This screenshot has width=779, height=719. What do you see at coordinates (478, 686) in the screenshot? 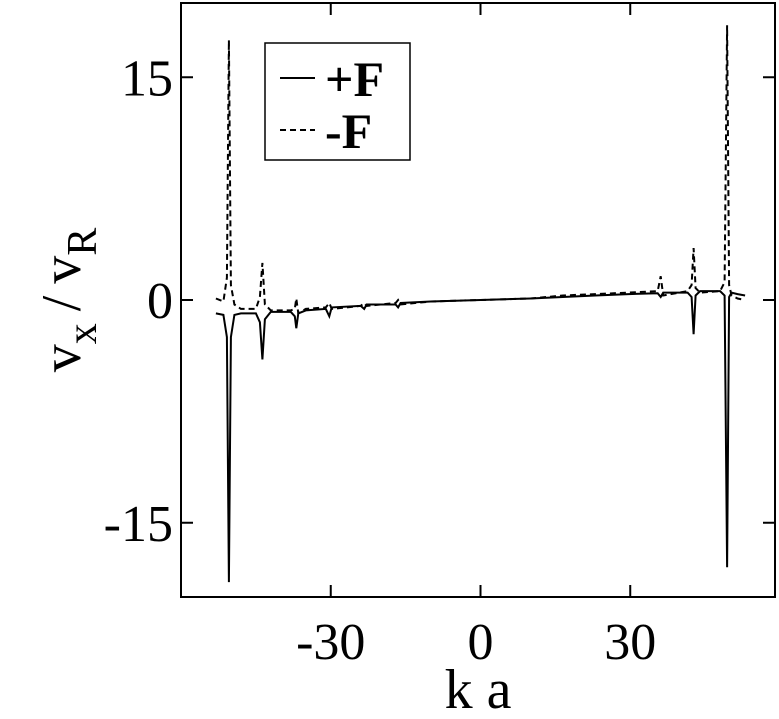
I see `x-axis-label: k a` at bounding box center [478, 686].